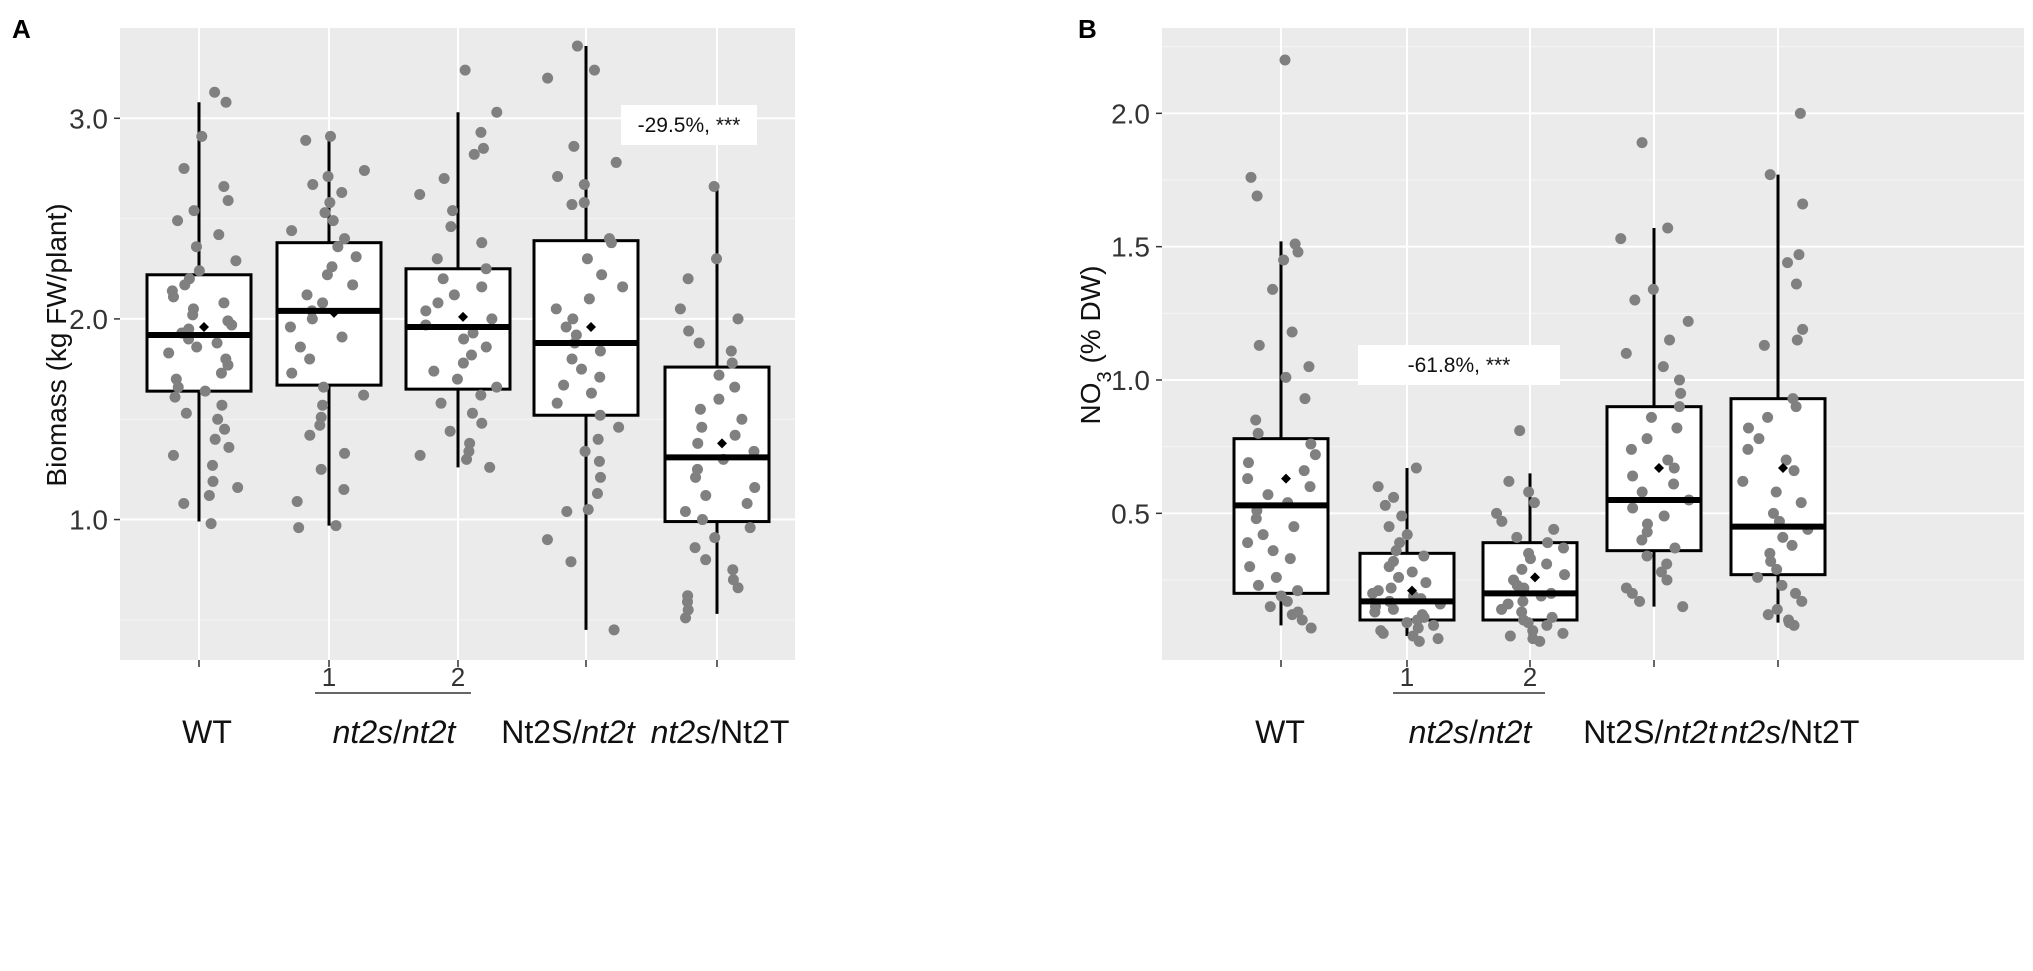 The height and width of the screenshot is (971, 2033). I want to click on group-label-plain: Nt2S/, so click(541, 732).